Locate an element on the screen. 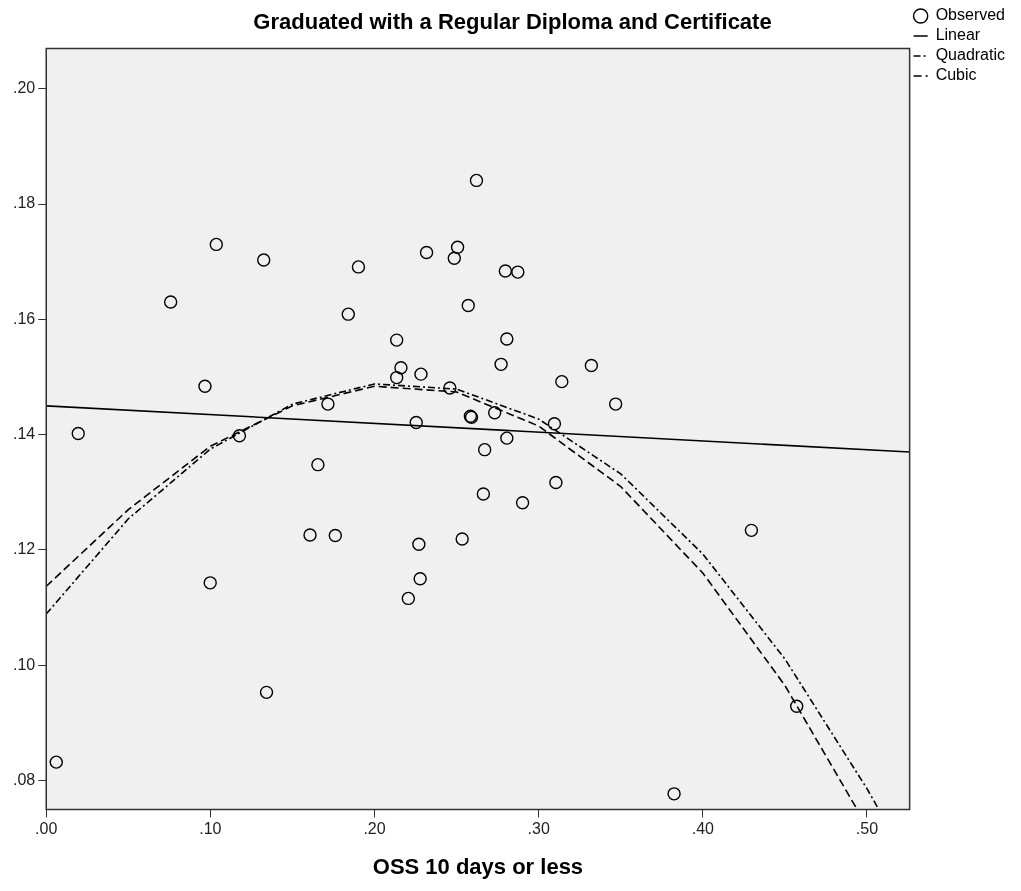 This screenshot has width=1021, height=891. x-tick-label: .30 is located at coordinates (538, 829).